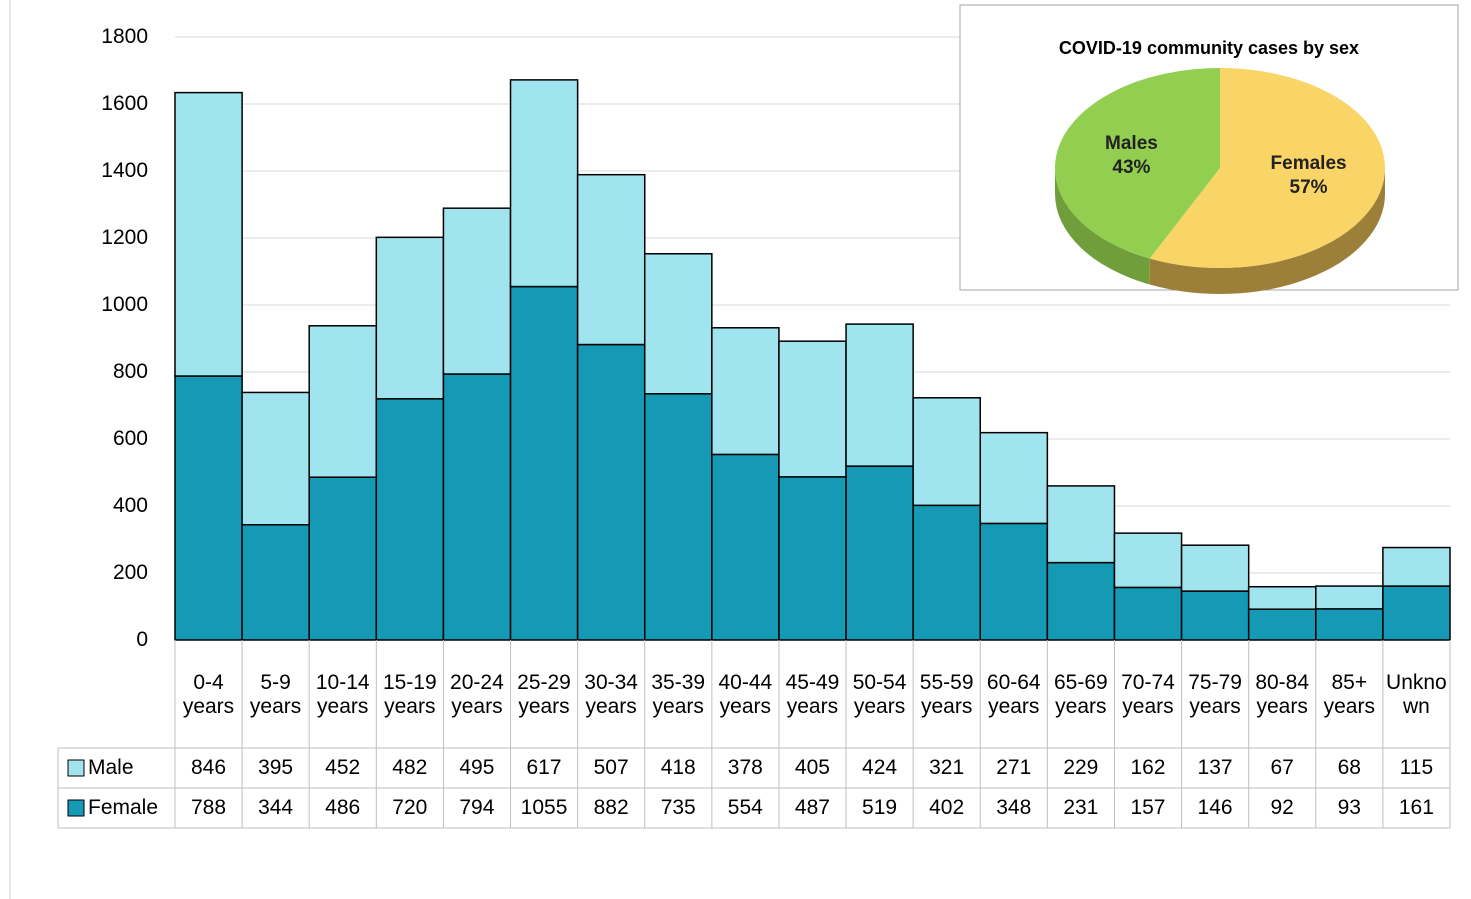 This screenshot has height=899, width=1471. I want to click on table-value: 137, so click(1215, 767).